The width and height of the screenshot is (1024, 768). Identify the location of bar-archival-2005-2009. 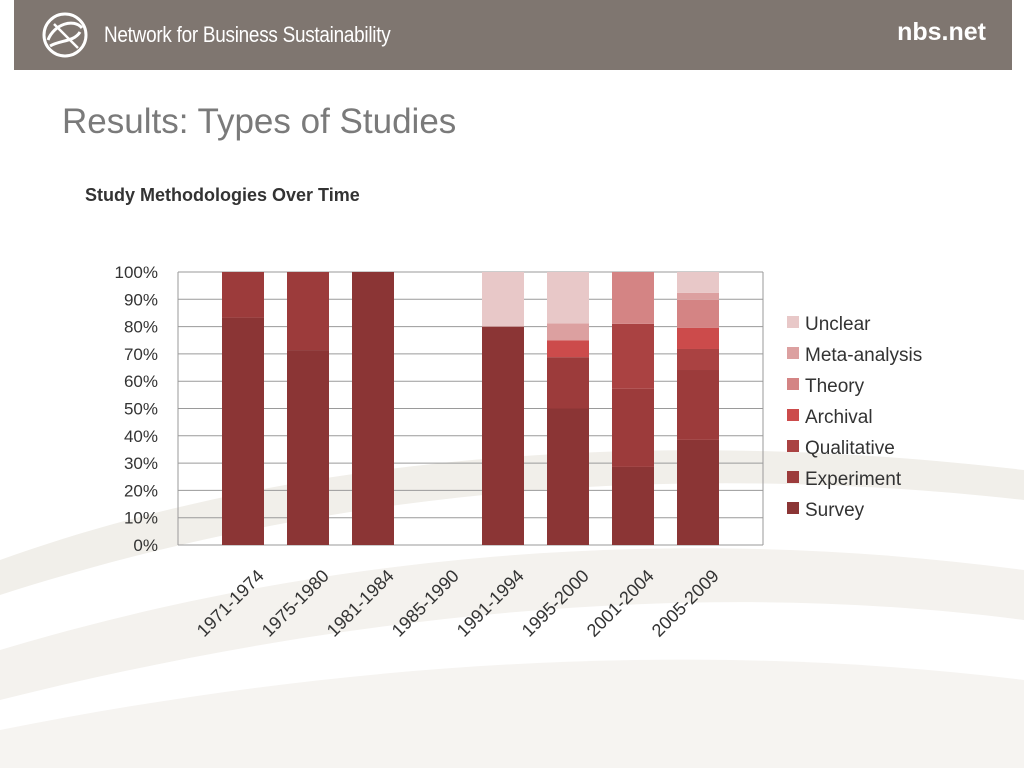
(698, 338).